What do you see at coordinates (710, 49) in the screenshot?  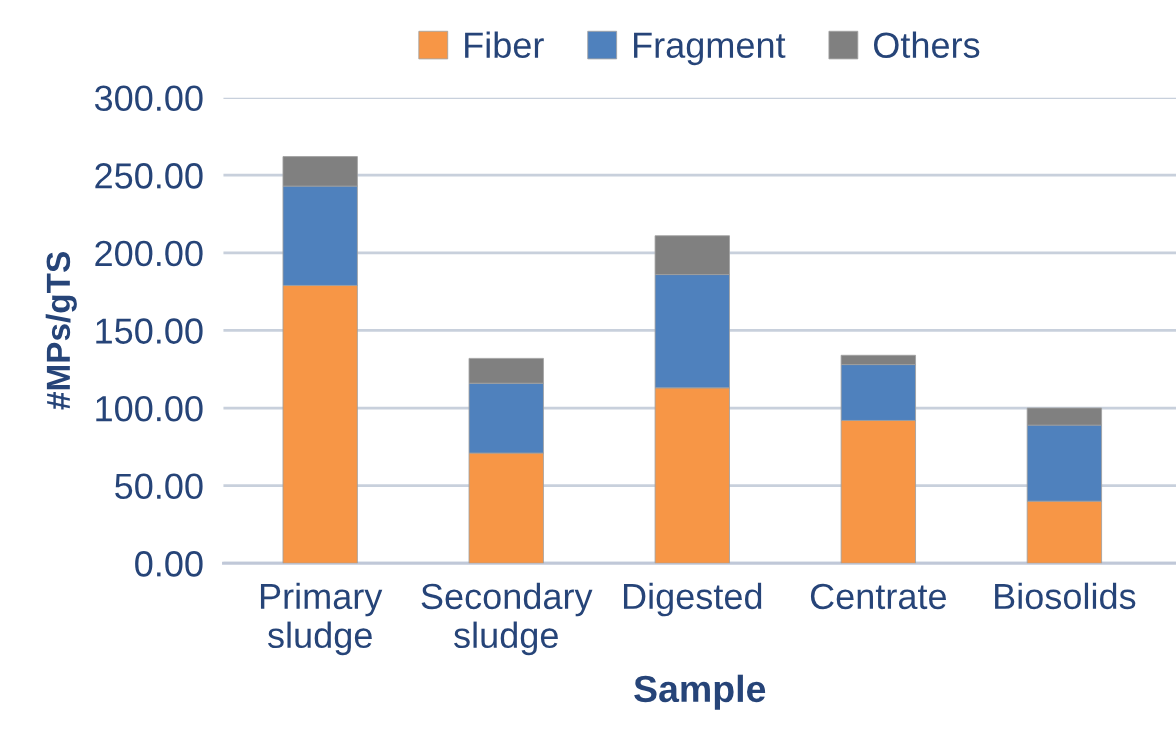 I see `legend-label: Fragment` at bounding box center [710, 49].